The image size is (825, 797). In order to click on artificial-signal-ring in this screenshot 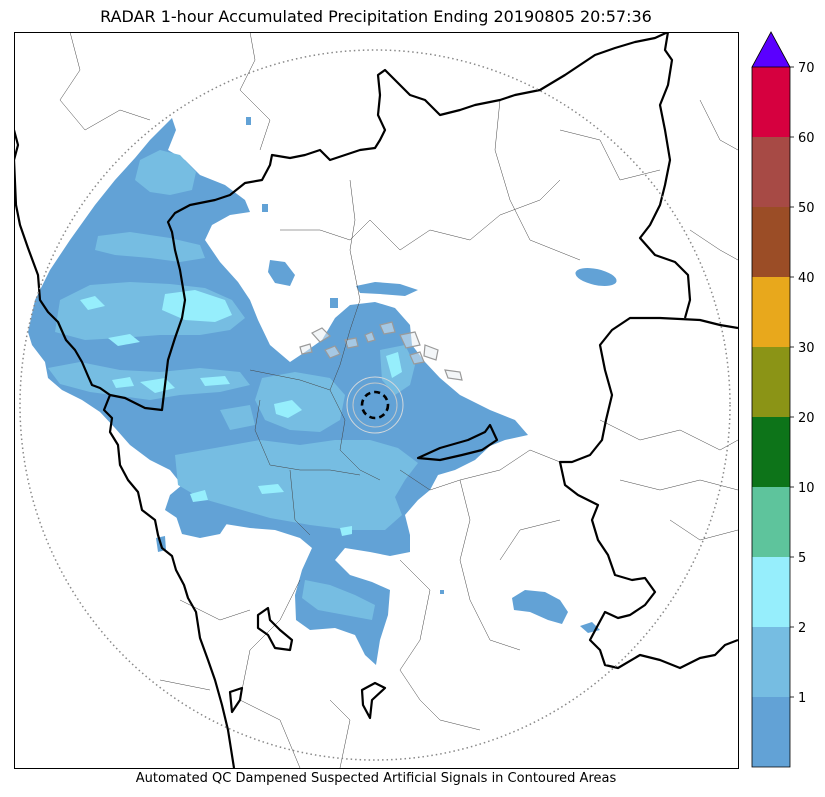, I will do `click(375, 405)`.